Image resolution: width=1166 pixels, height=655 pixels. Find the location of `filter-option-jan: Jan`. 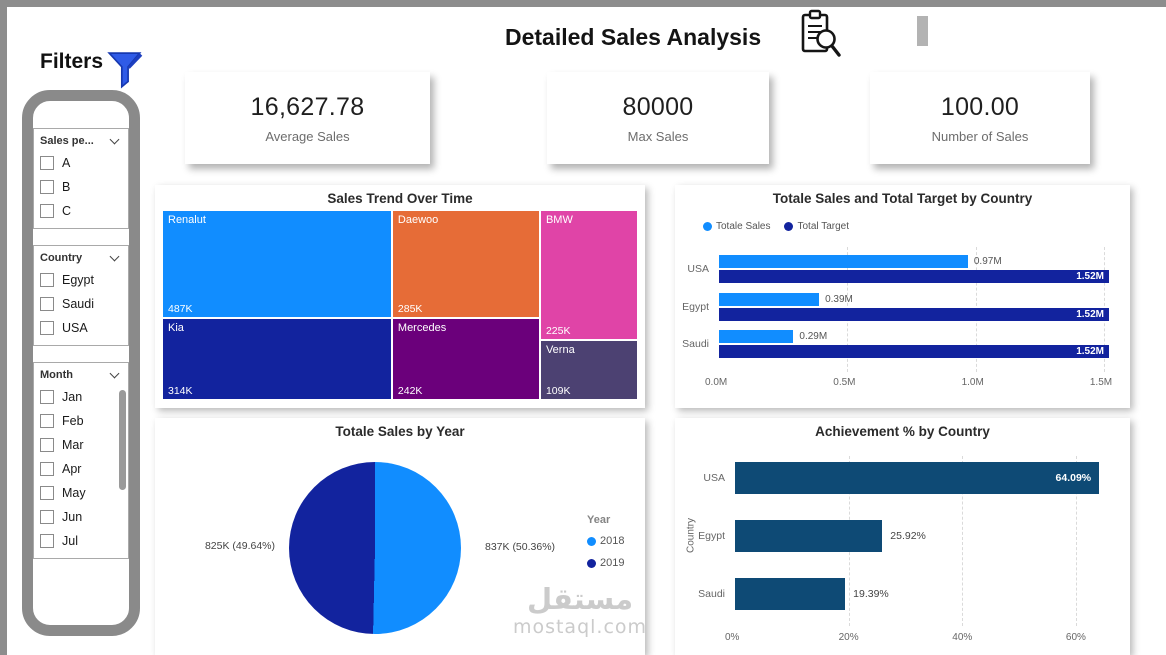

filter-option-jan: Jan is located at coordinates (81, 397).